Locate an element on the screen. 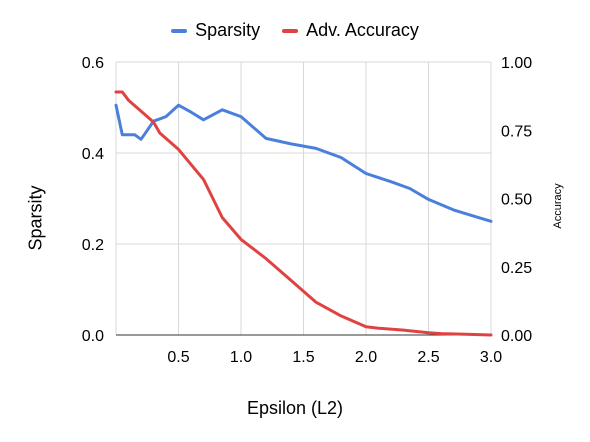 The width and height of the screenshot is (590, 442). y-tick-label-right: 0.50 is located at coordinates (516, 200).